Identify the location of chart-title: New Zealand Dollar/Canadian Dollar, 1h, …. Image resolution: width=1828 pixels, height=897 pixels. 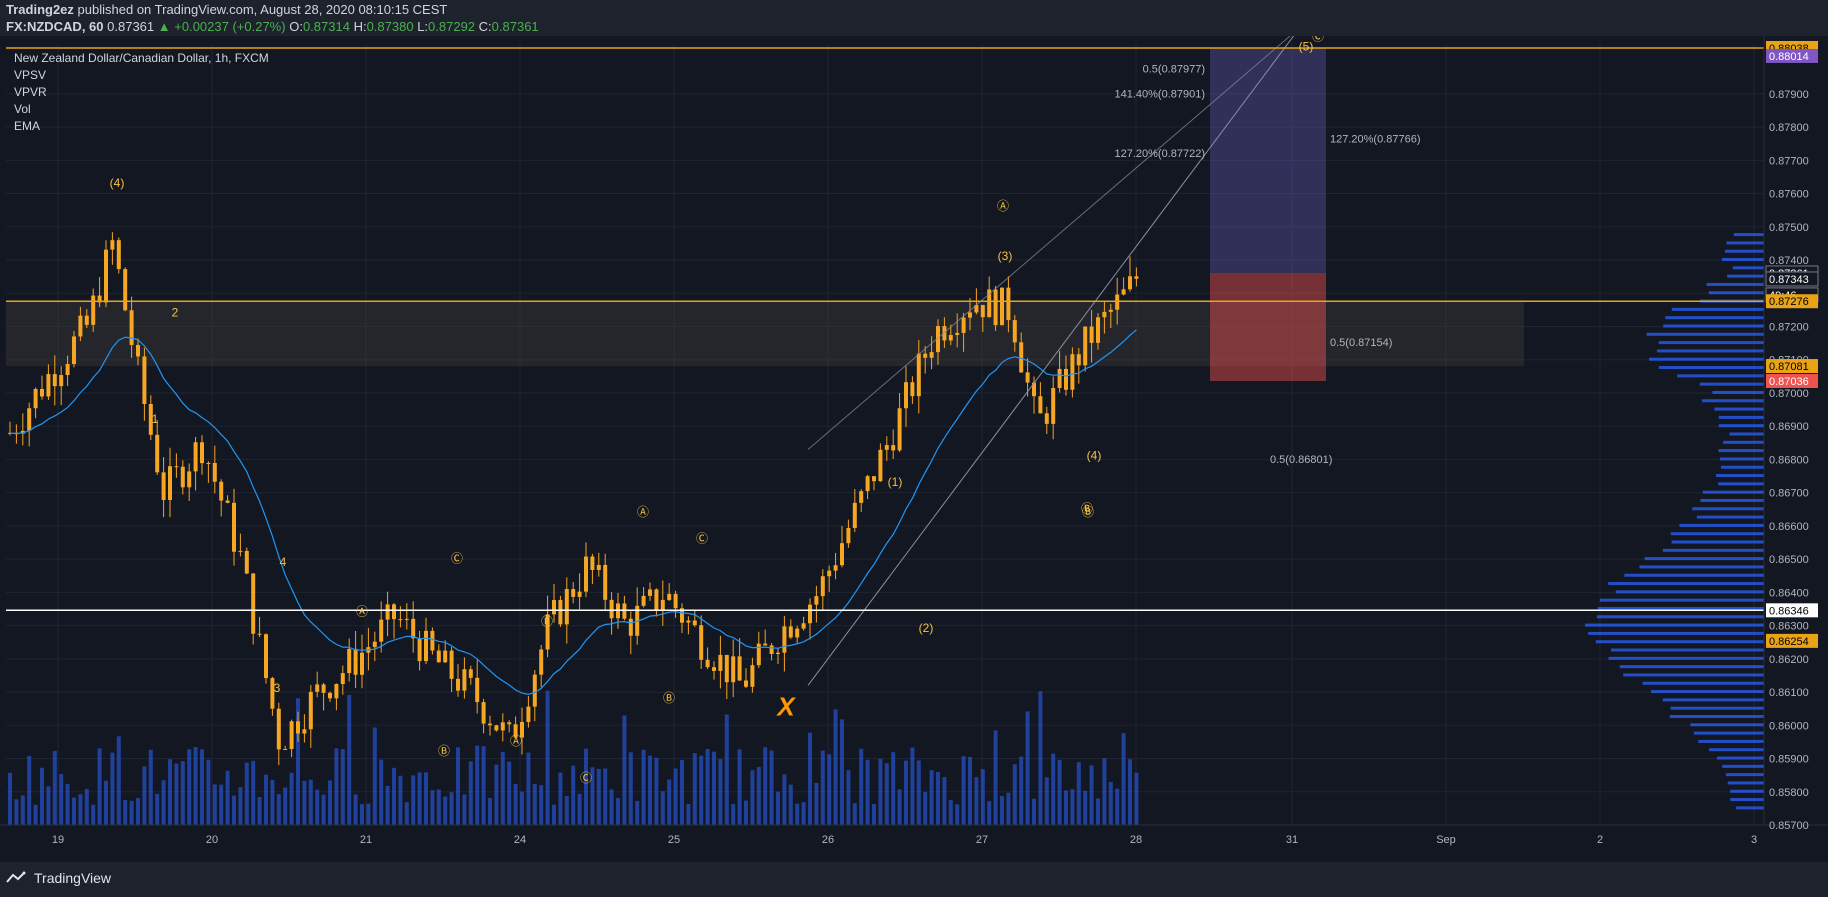
(141, 58).